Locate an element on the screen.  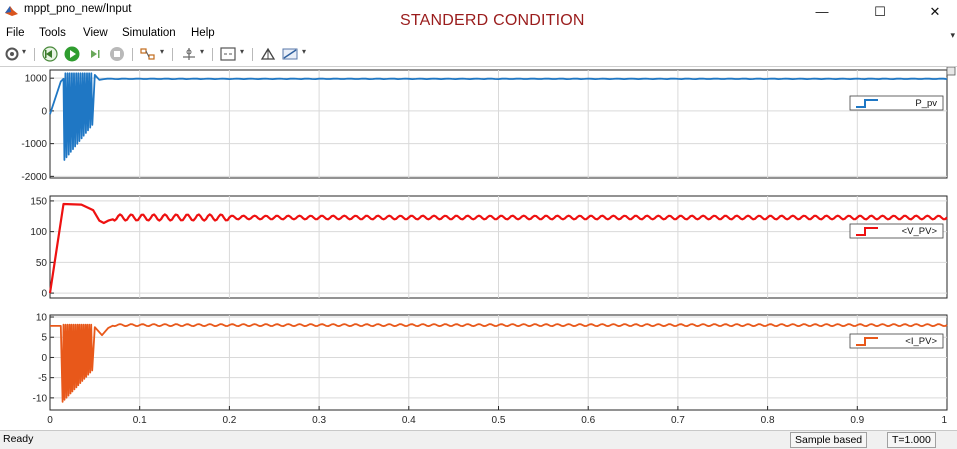
close-button: ✕ is located at coordinates (935, 11).